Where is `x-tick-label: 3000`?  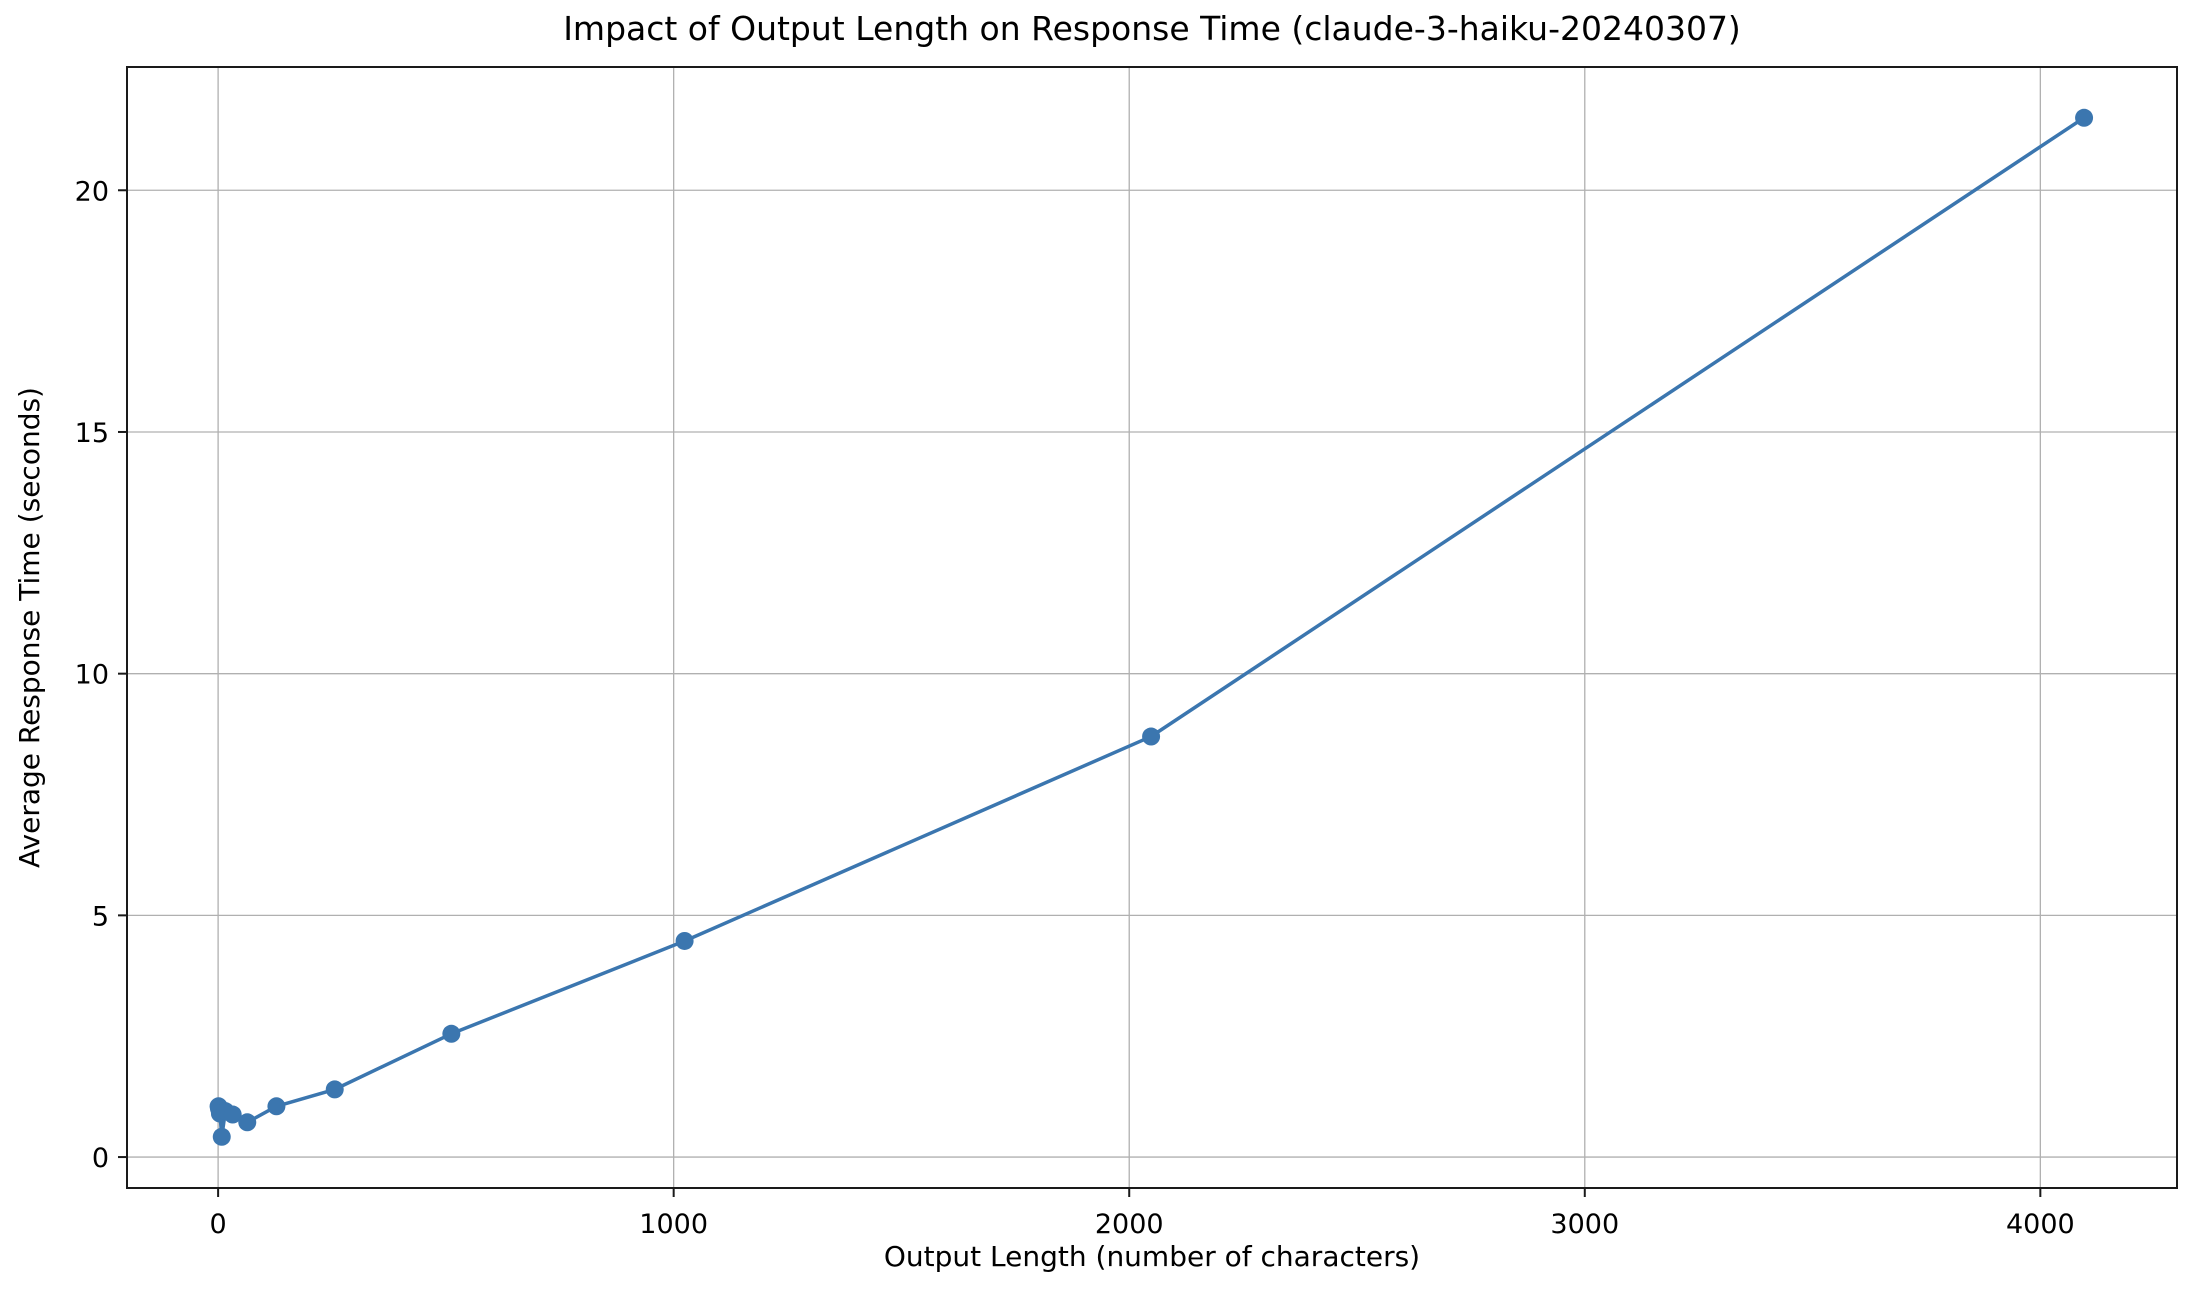 x-tick-label: 3000 is located at coordinates (1584, 1224).